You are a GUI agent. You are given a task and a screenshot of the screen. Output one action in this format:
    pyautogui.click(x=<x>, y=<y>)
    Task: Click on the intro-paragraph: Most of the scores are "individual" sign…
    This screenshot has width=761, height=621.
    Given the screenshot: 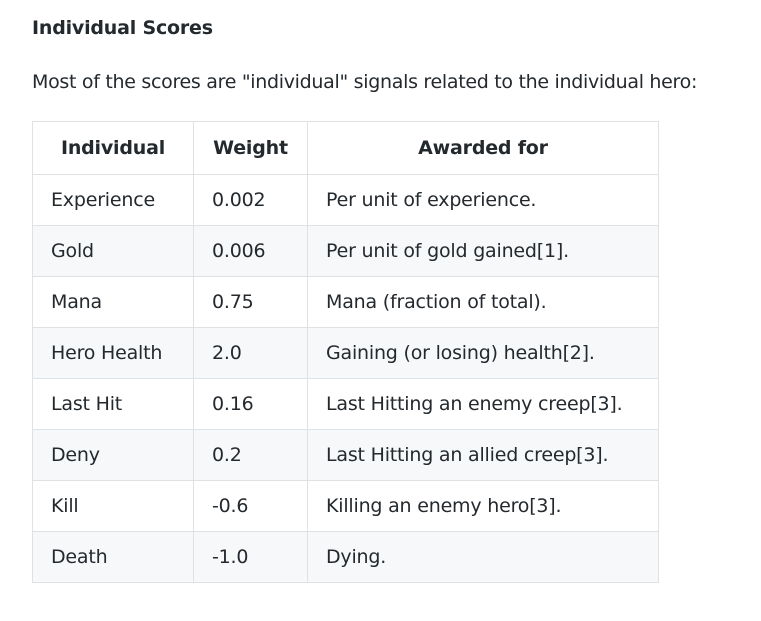 What is the action you would take?
    pyautogui.click(x=365, y=82)
    